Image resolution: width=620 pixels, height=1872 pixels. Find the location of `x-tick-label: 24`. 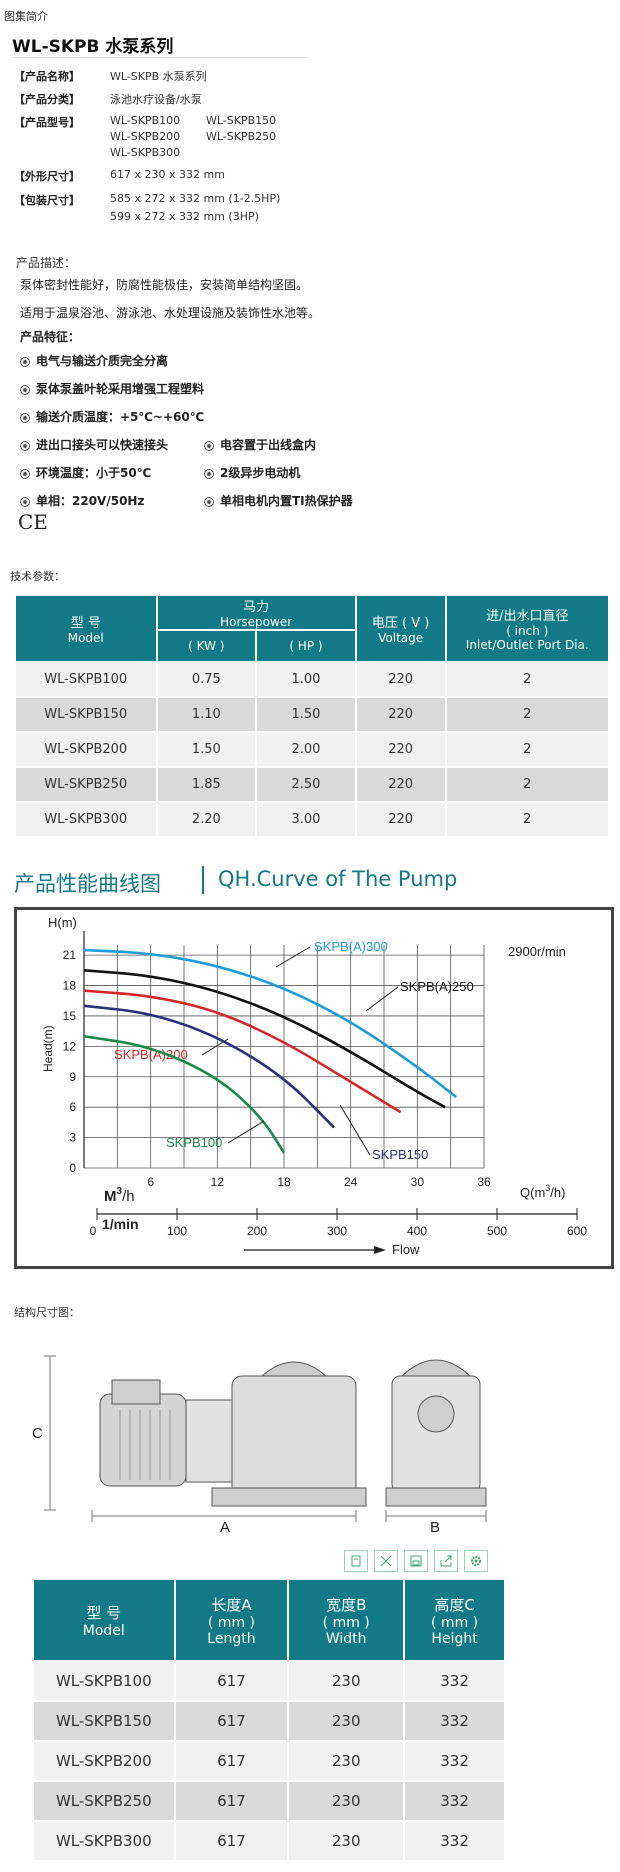

x-tick-label: 24 is located at coordinates (351, 1182).